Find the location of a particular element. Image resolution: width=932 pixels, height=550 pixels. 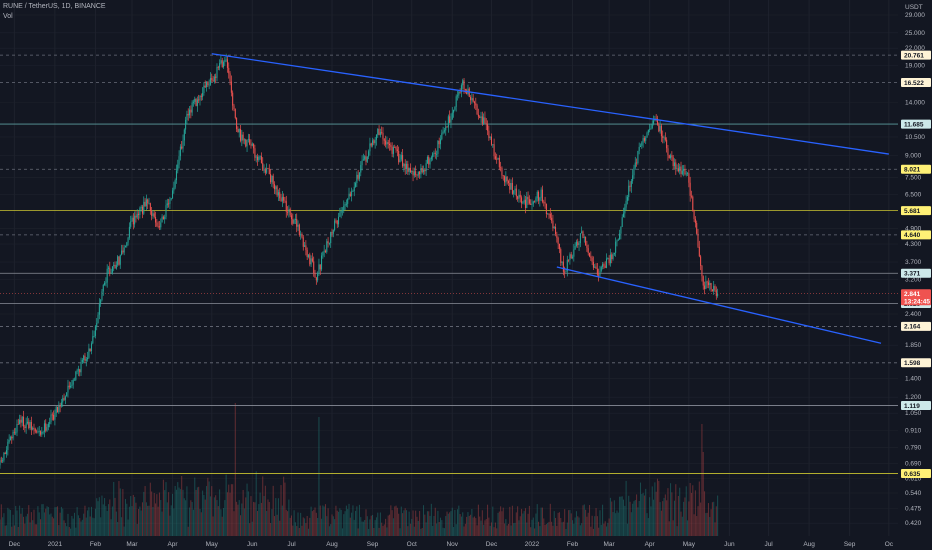

trendline-lower is located at coordinates (719, 305).